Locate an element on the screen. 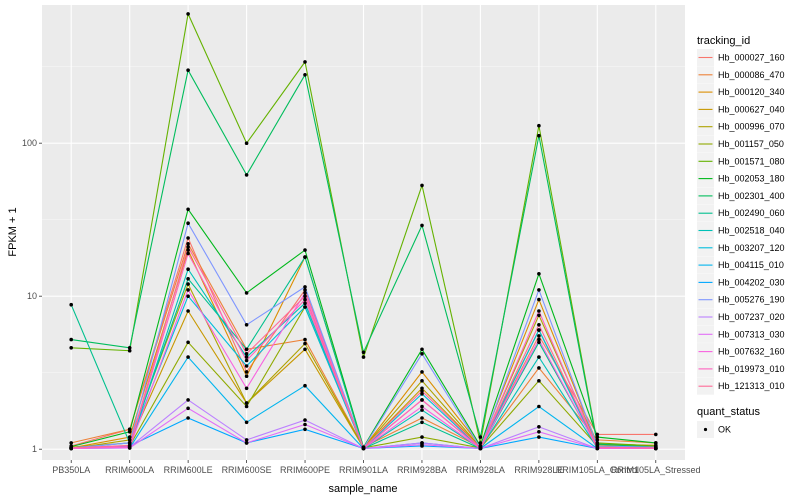 The width and height of the screenshot is (800, 500). x-tick-label: RRIM901LA is located at coordinates (363, 470).